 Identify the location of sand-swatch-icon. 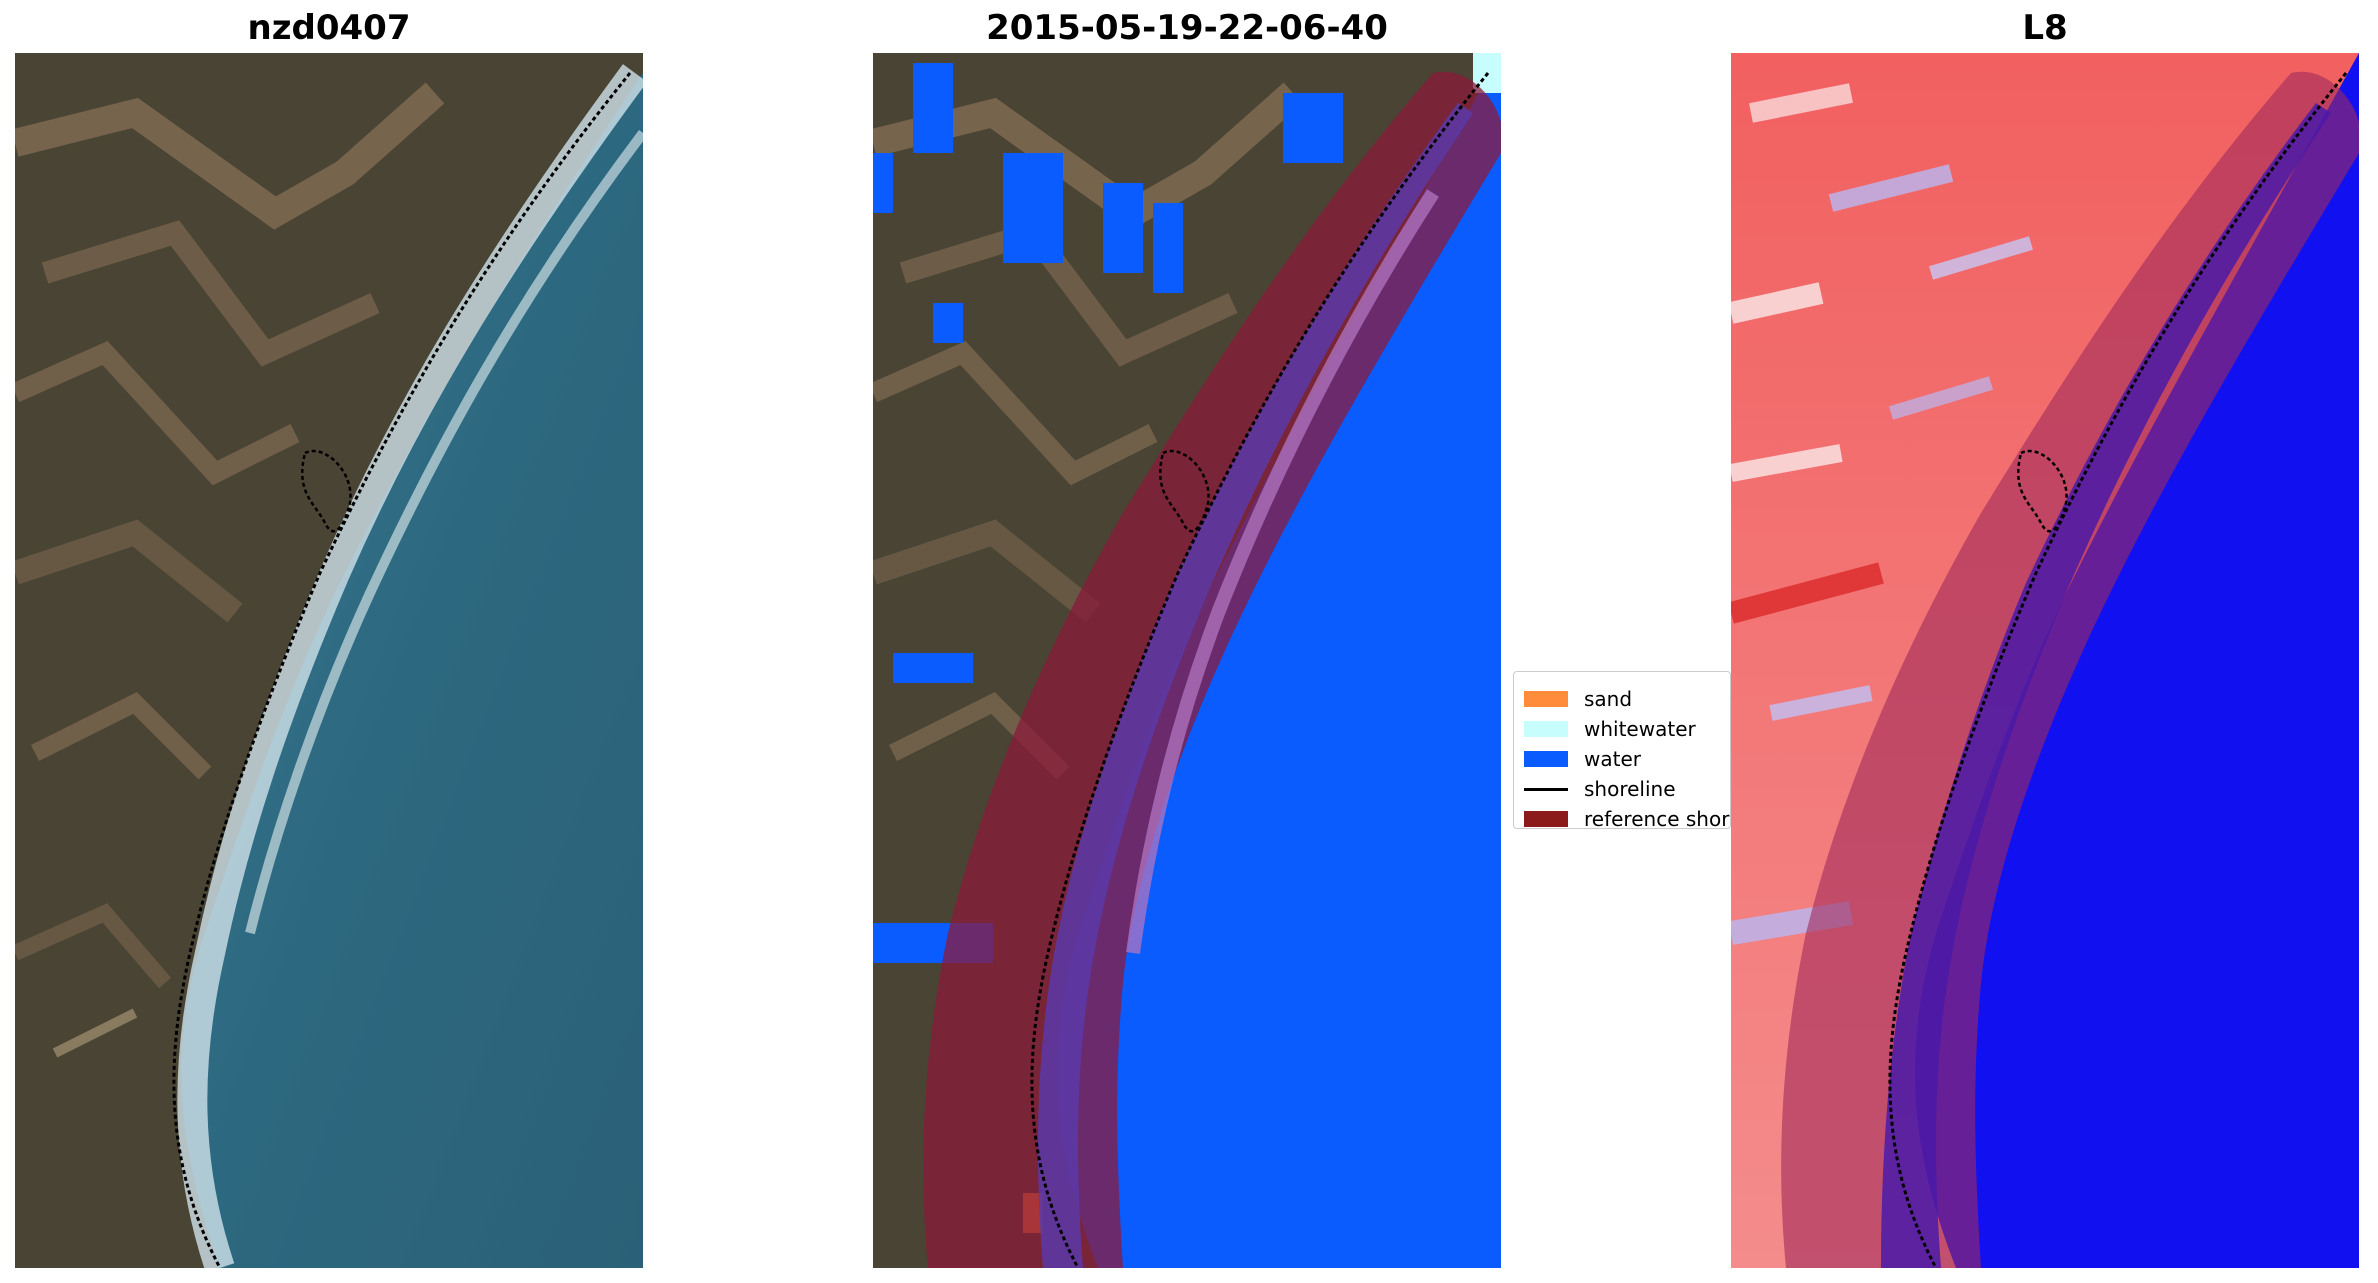
(1546, 699).